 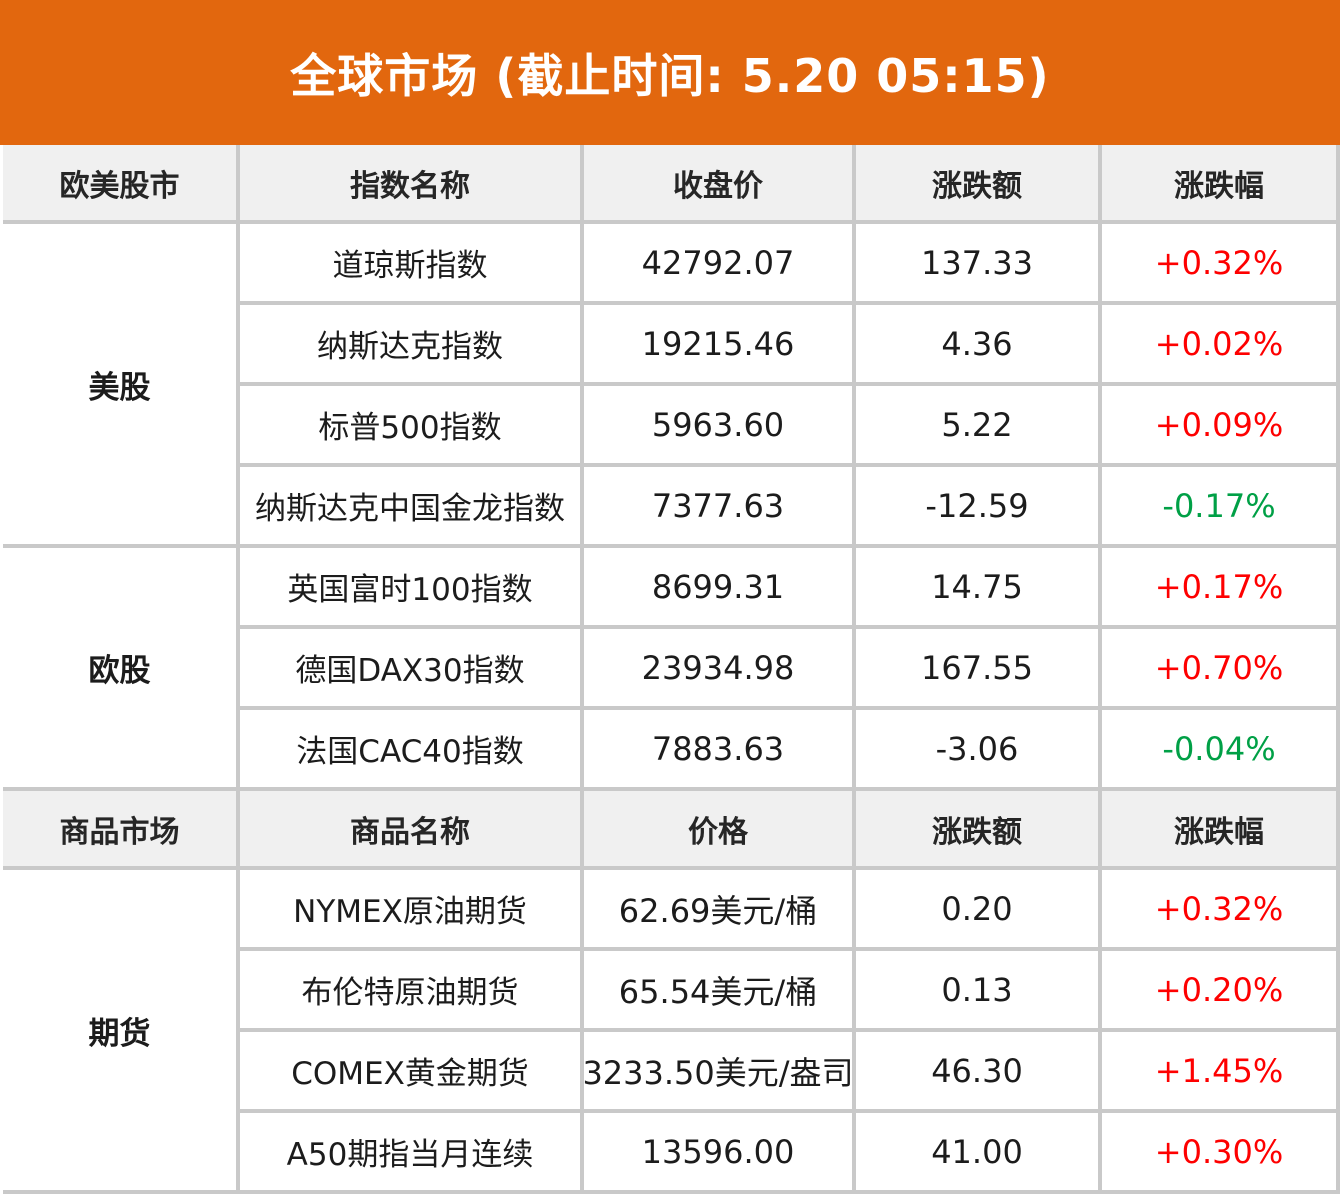 What do you see at coordinates (410, 989) in the screenshot?
I see `commodity-name-cell: 布伦特原油期货` at bounding box center [410, 989].